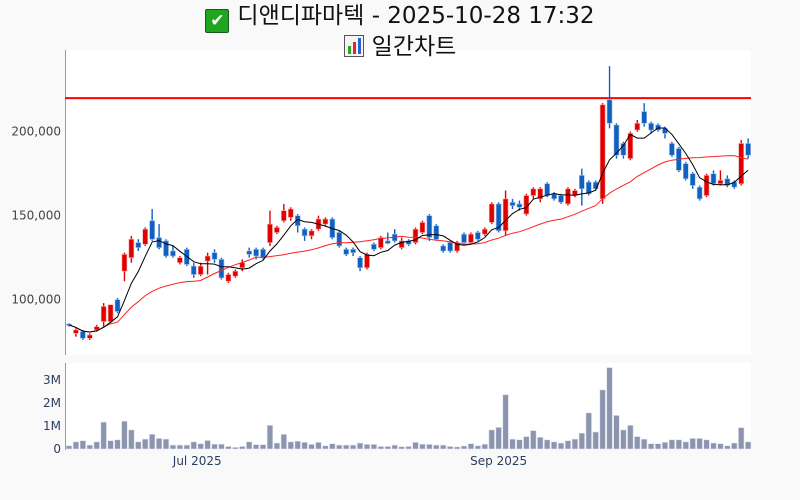 The height and width of the screenshot is (500, 800). I want to click on volume-plot-area, so click(408, 406).